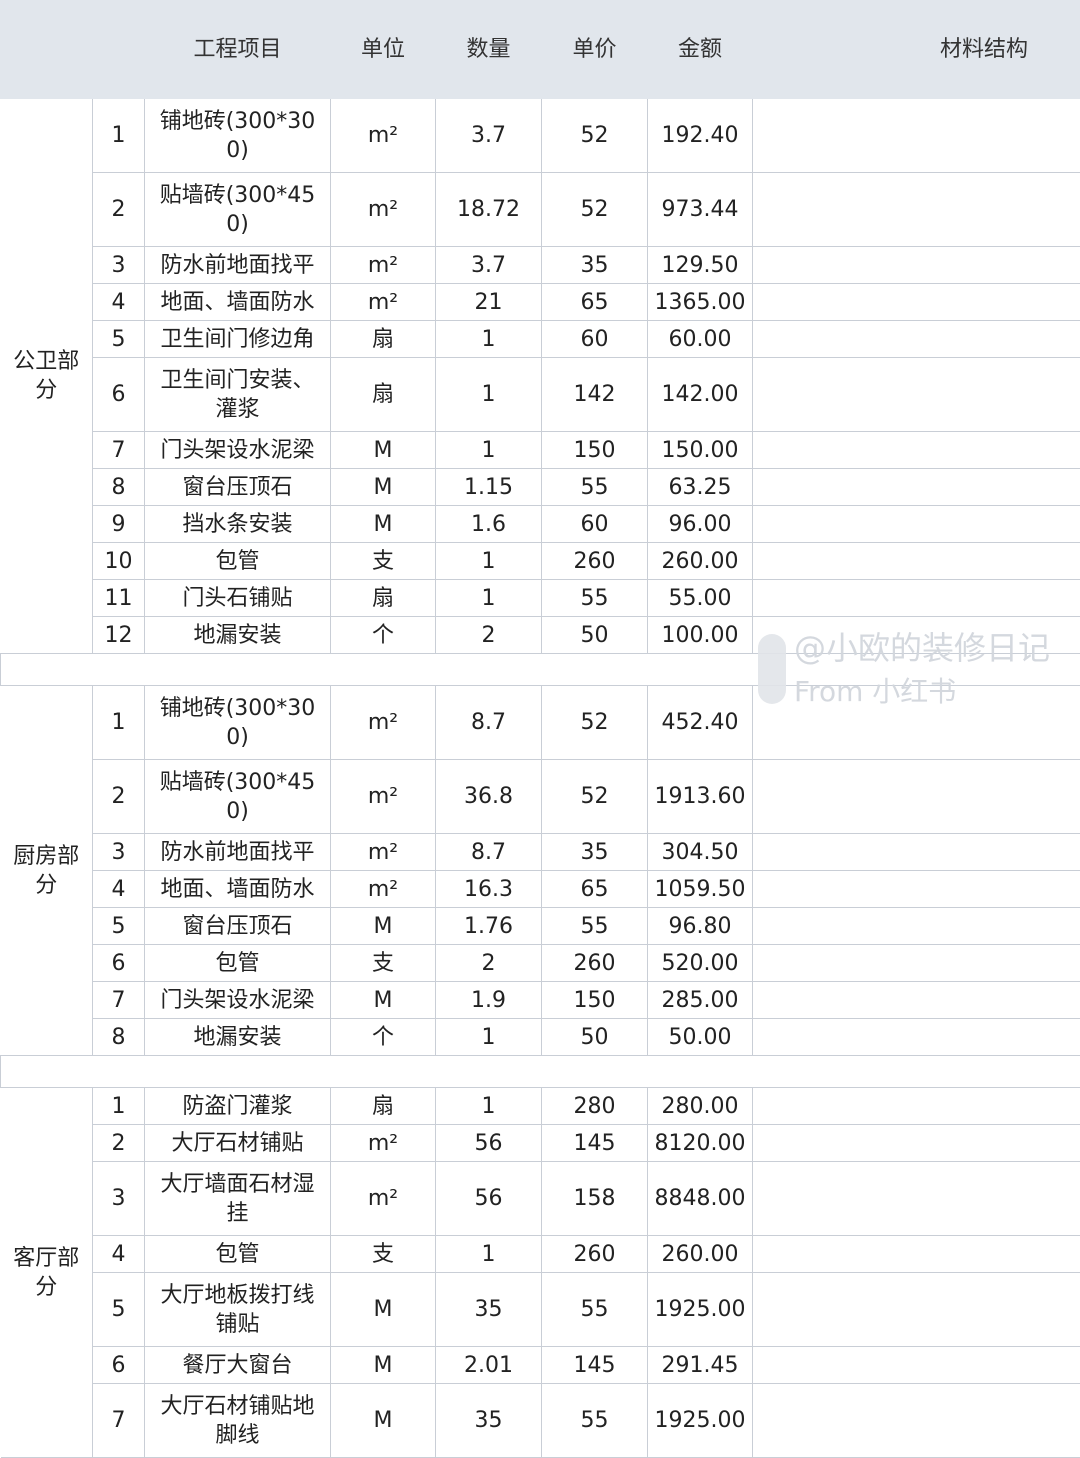  I want to click on unit-price: 50, so click(595, 635).